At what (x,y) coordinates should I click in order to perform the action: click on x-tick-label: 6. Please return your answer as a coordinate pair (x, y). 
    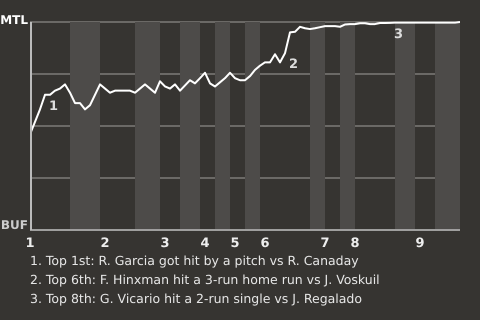
    Looking at the image, I should click on (265, 244).